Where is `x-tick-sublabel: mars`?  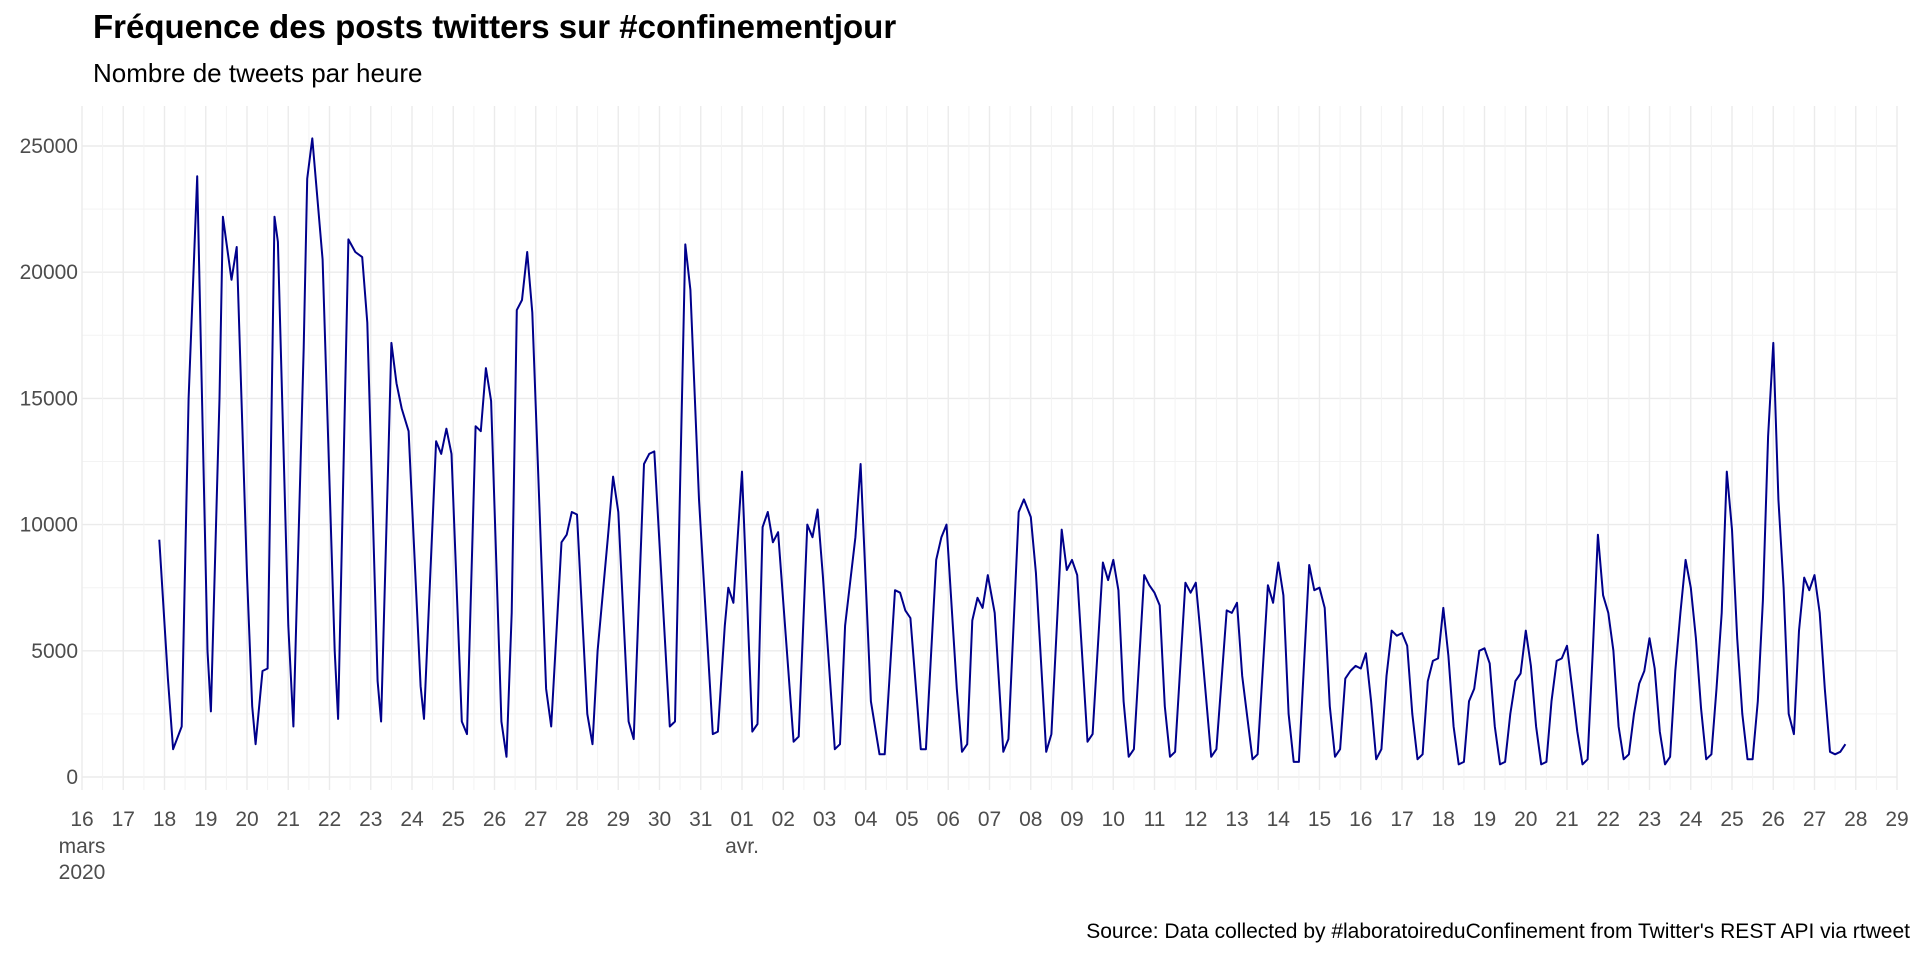
x-tick-sublabel: mars is located at coordinates (82, 846).